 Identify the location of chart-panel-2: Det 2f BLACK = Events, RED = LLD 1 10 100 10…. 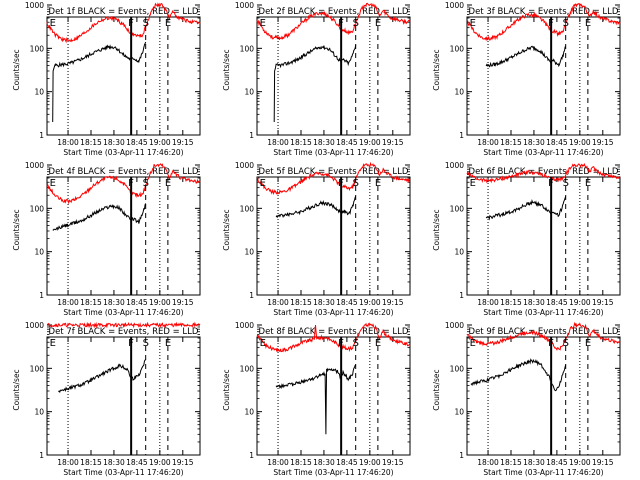
(316, 79).